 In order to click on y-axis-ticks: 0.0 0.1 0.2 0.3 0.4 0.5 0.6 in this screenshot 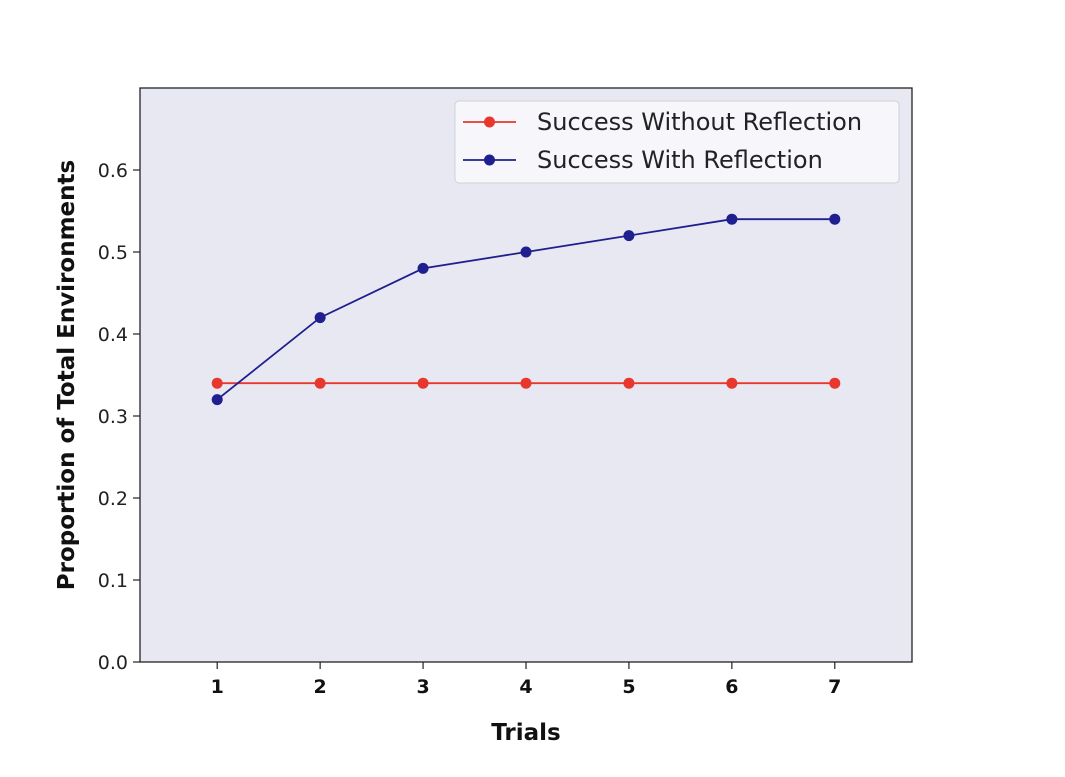, I will do `click(119, 417)`.